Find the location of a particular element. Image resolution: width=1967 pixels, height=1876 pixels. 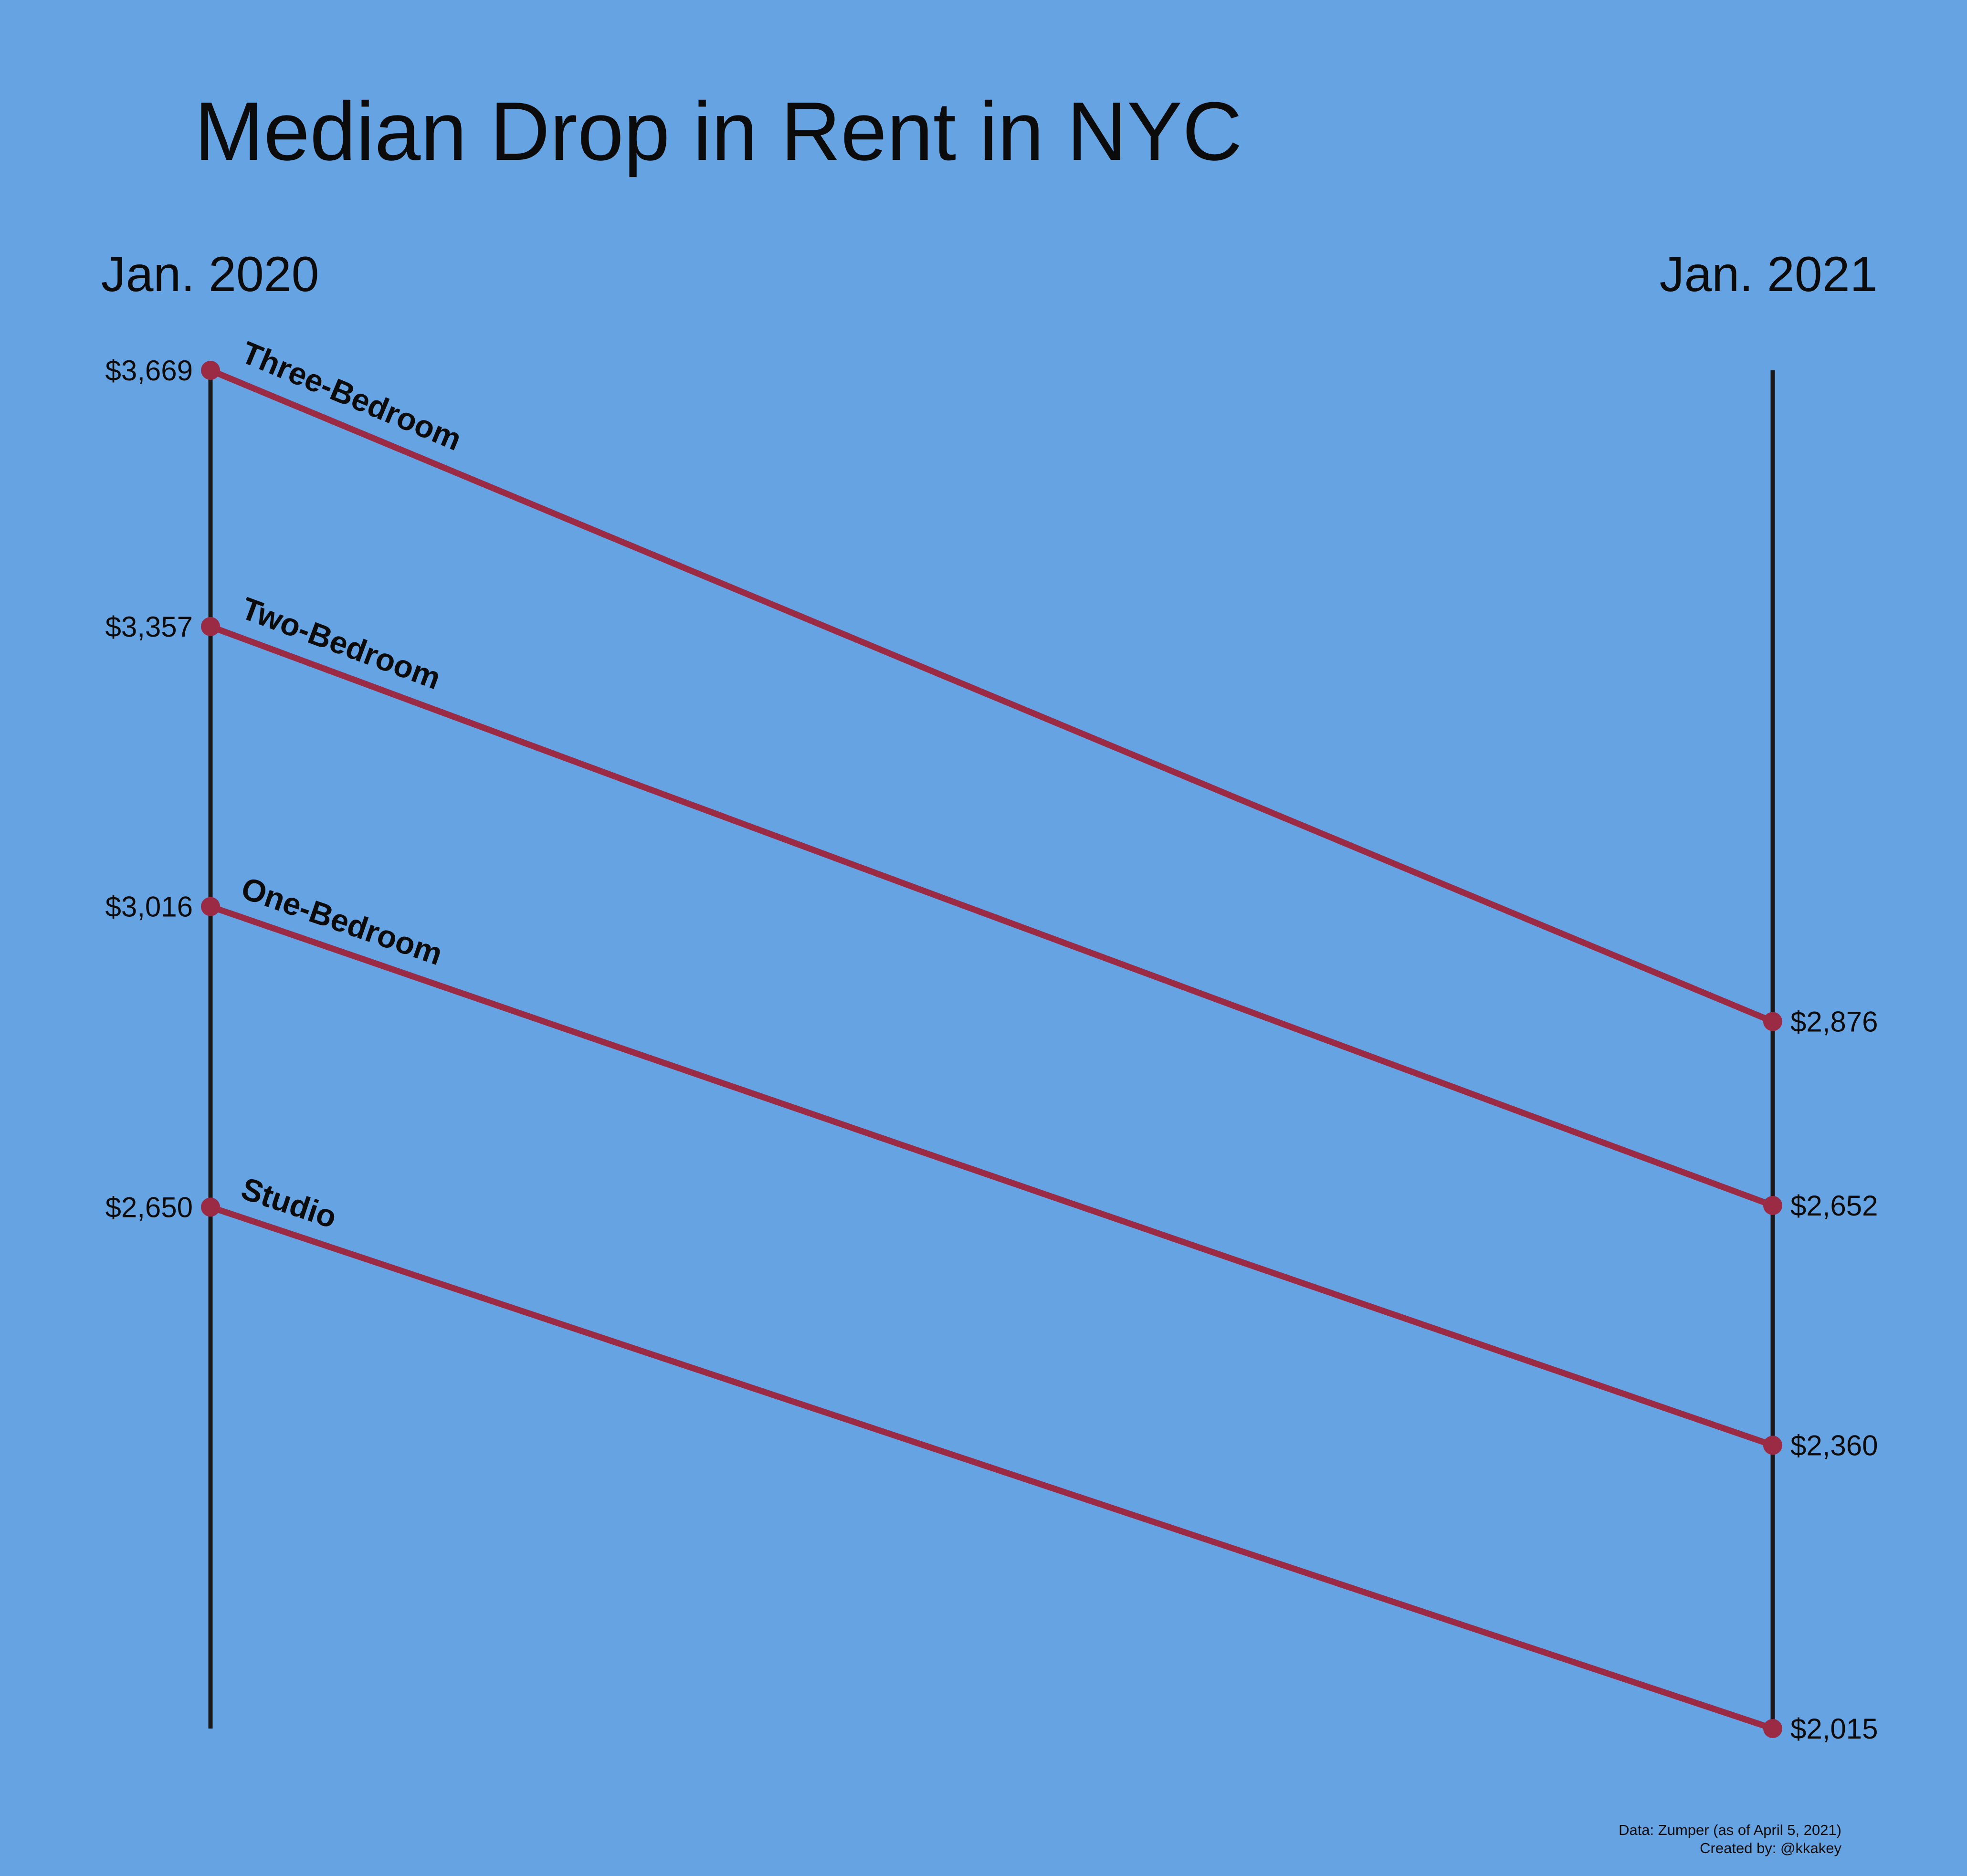

series-label-one-bedroom: One-Bedroom is located at coordinates (342, 921).